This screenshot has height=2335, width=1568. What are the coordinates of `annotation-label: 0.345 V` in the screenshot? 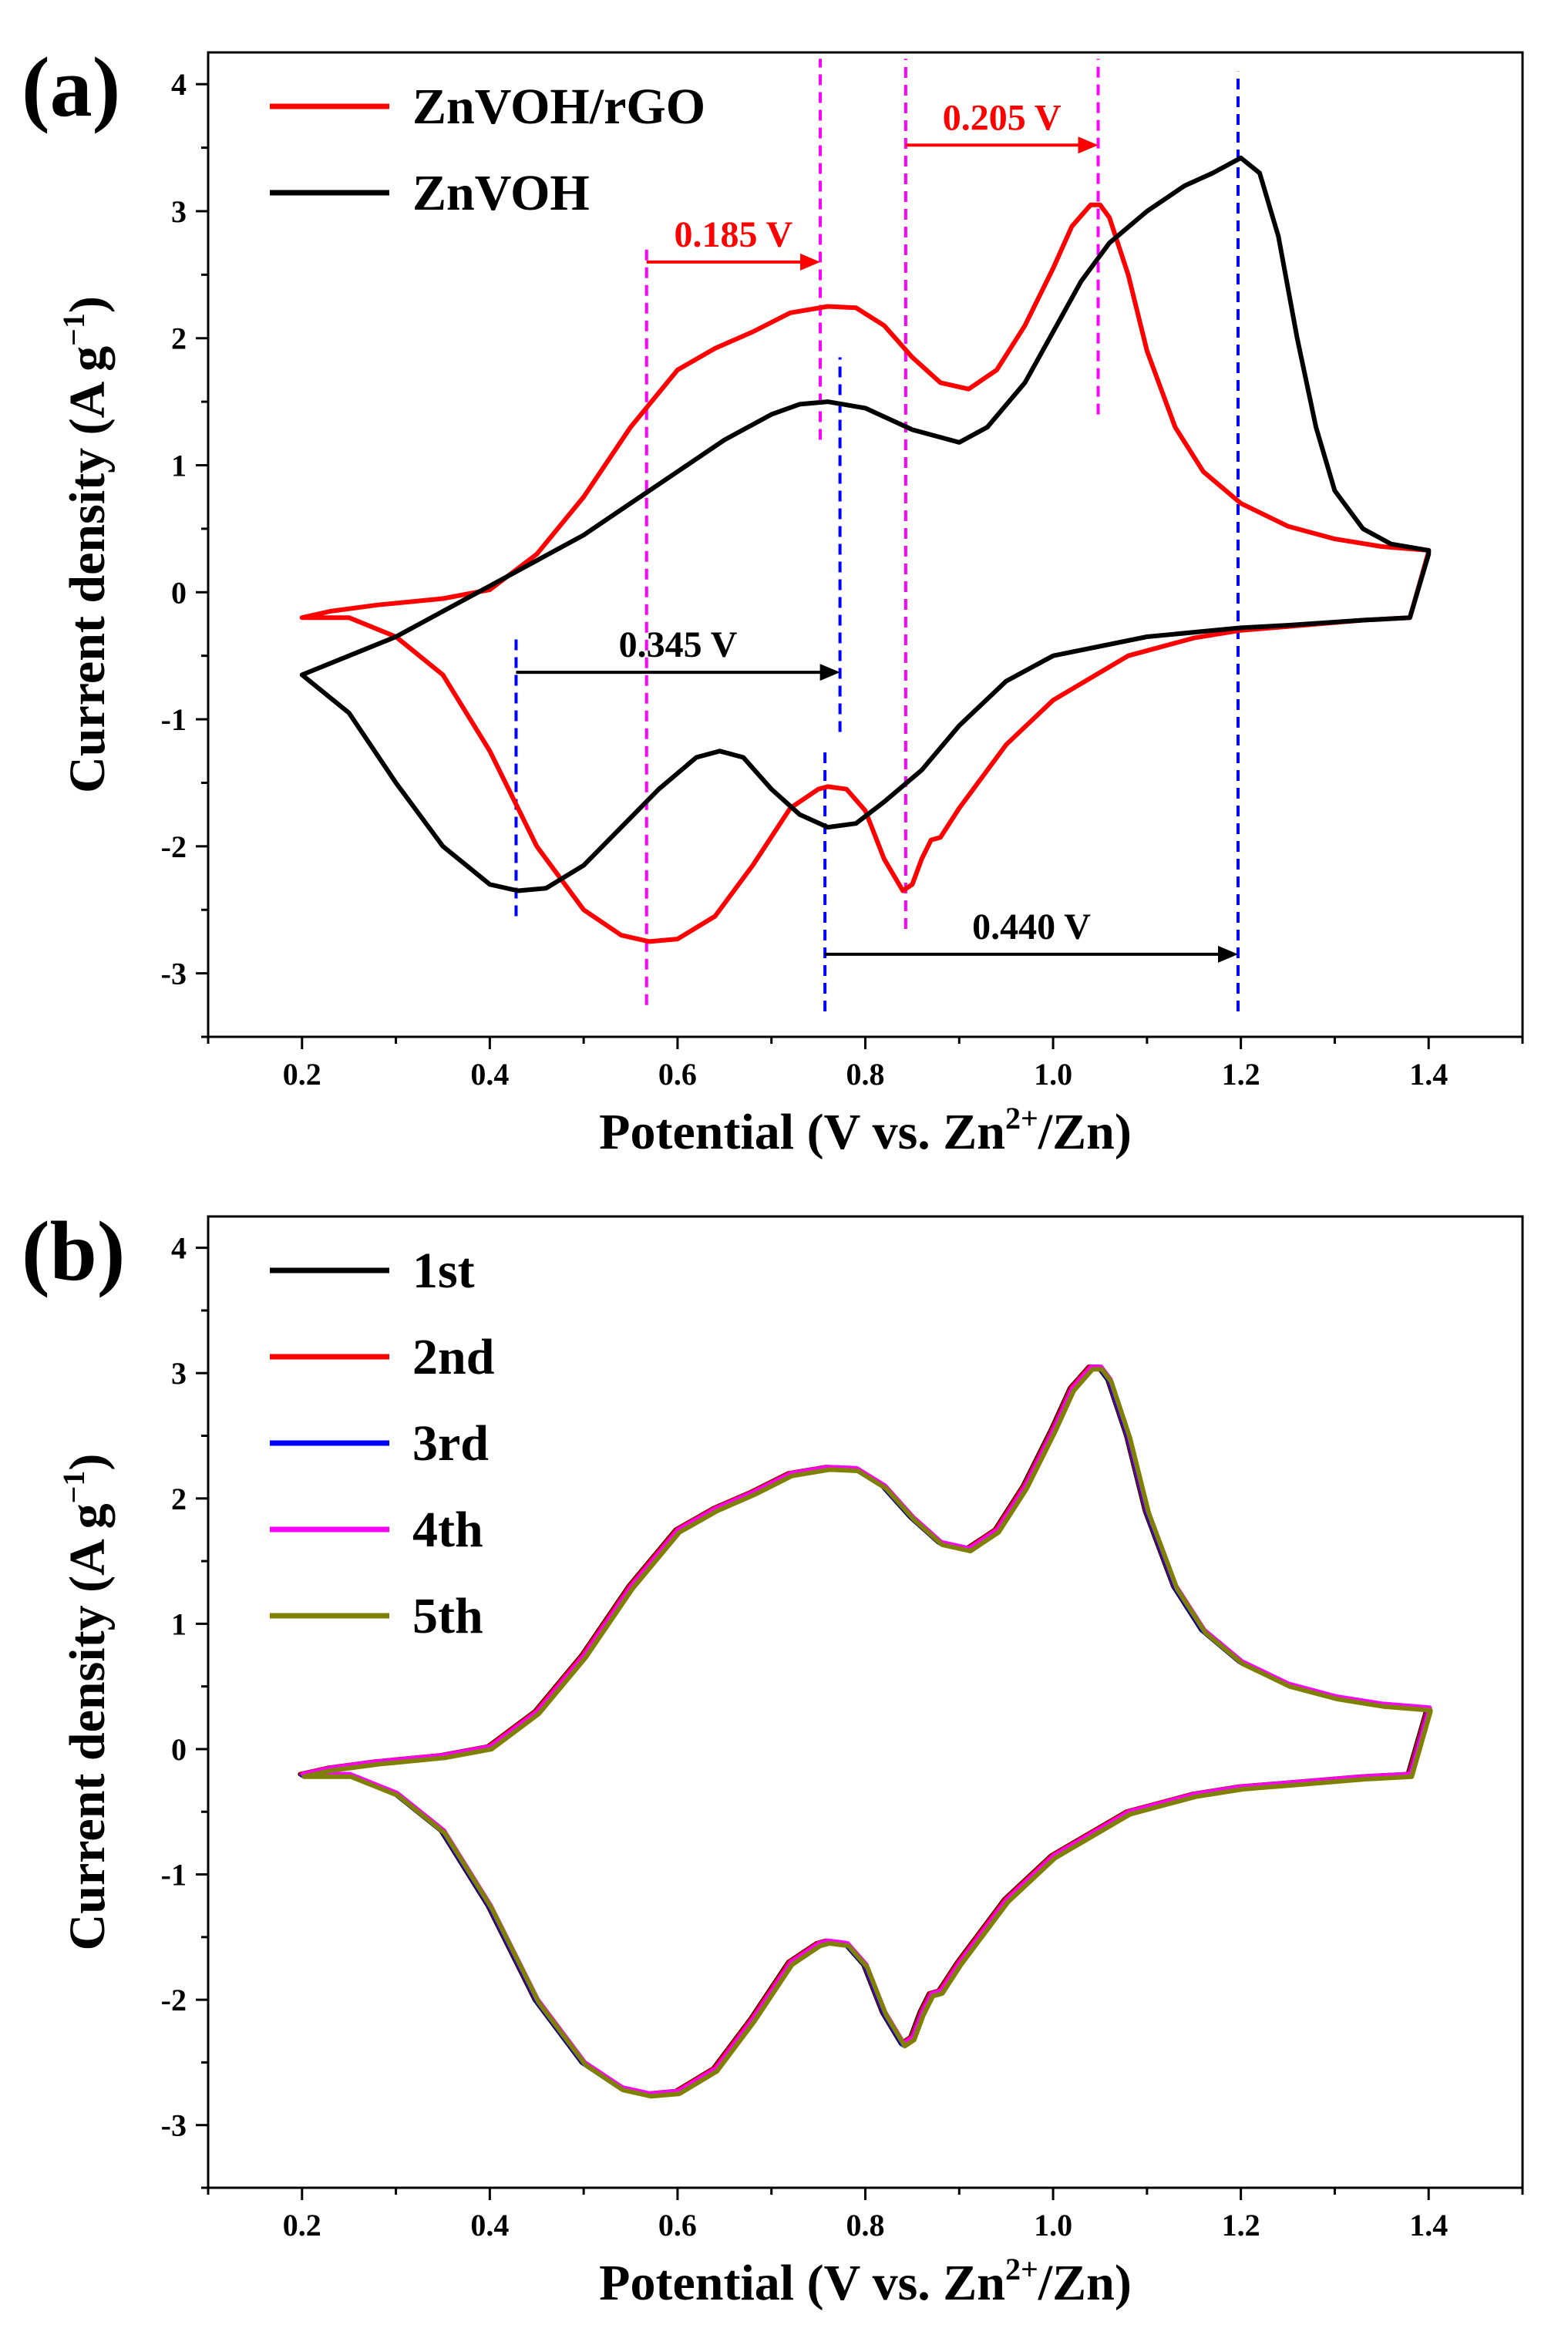 It's located at (678, 644).